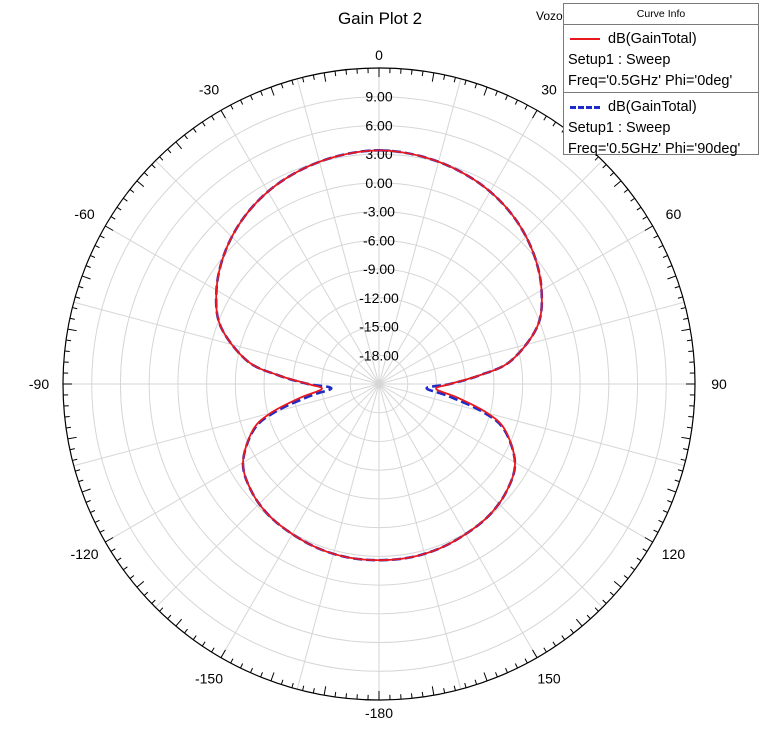 The width and height of the screenshot is (761, 745). What do you see at coordinates (379, 240) in the screenshot?
I see `radial-tick-label: -6.00` at bounding box center [379, 240].